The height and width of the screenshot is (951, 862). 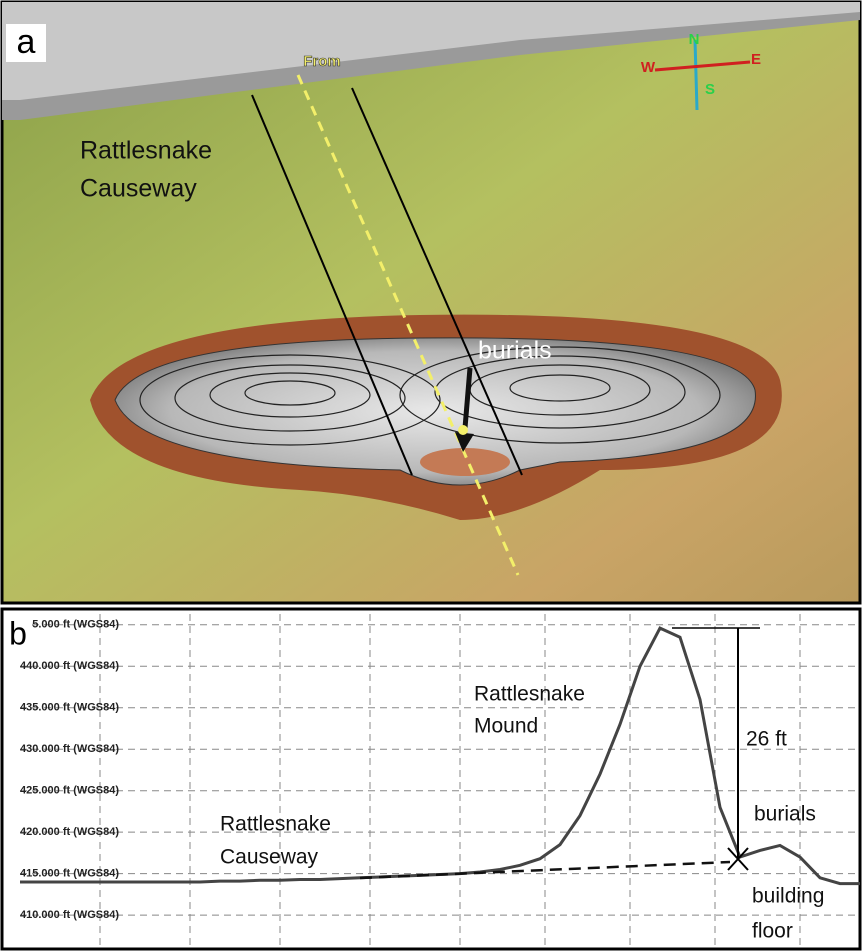 I want to click on causeway-label: Causeway, so click(x=138, y=189).